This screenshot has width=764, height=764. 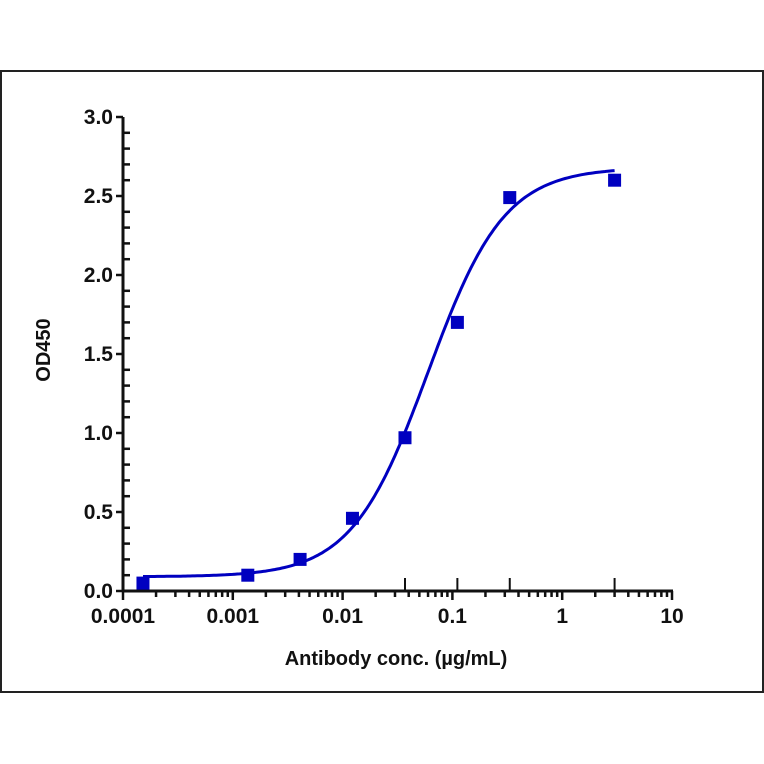 I want to click on x-tick-label: 0.0001, so click(x=123, y=616).